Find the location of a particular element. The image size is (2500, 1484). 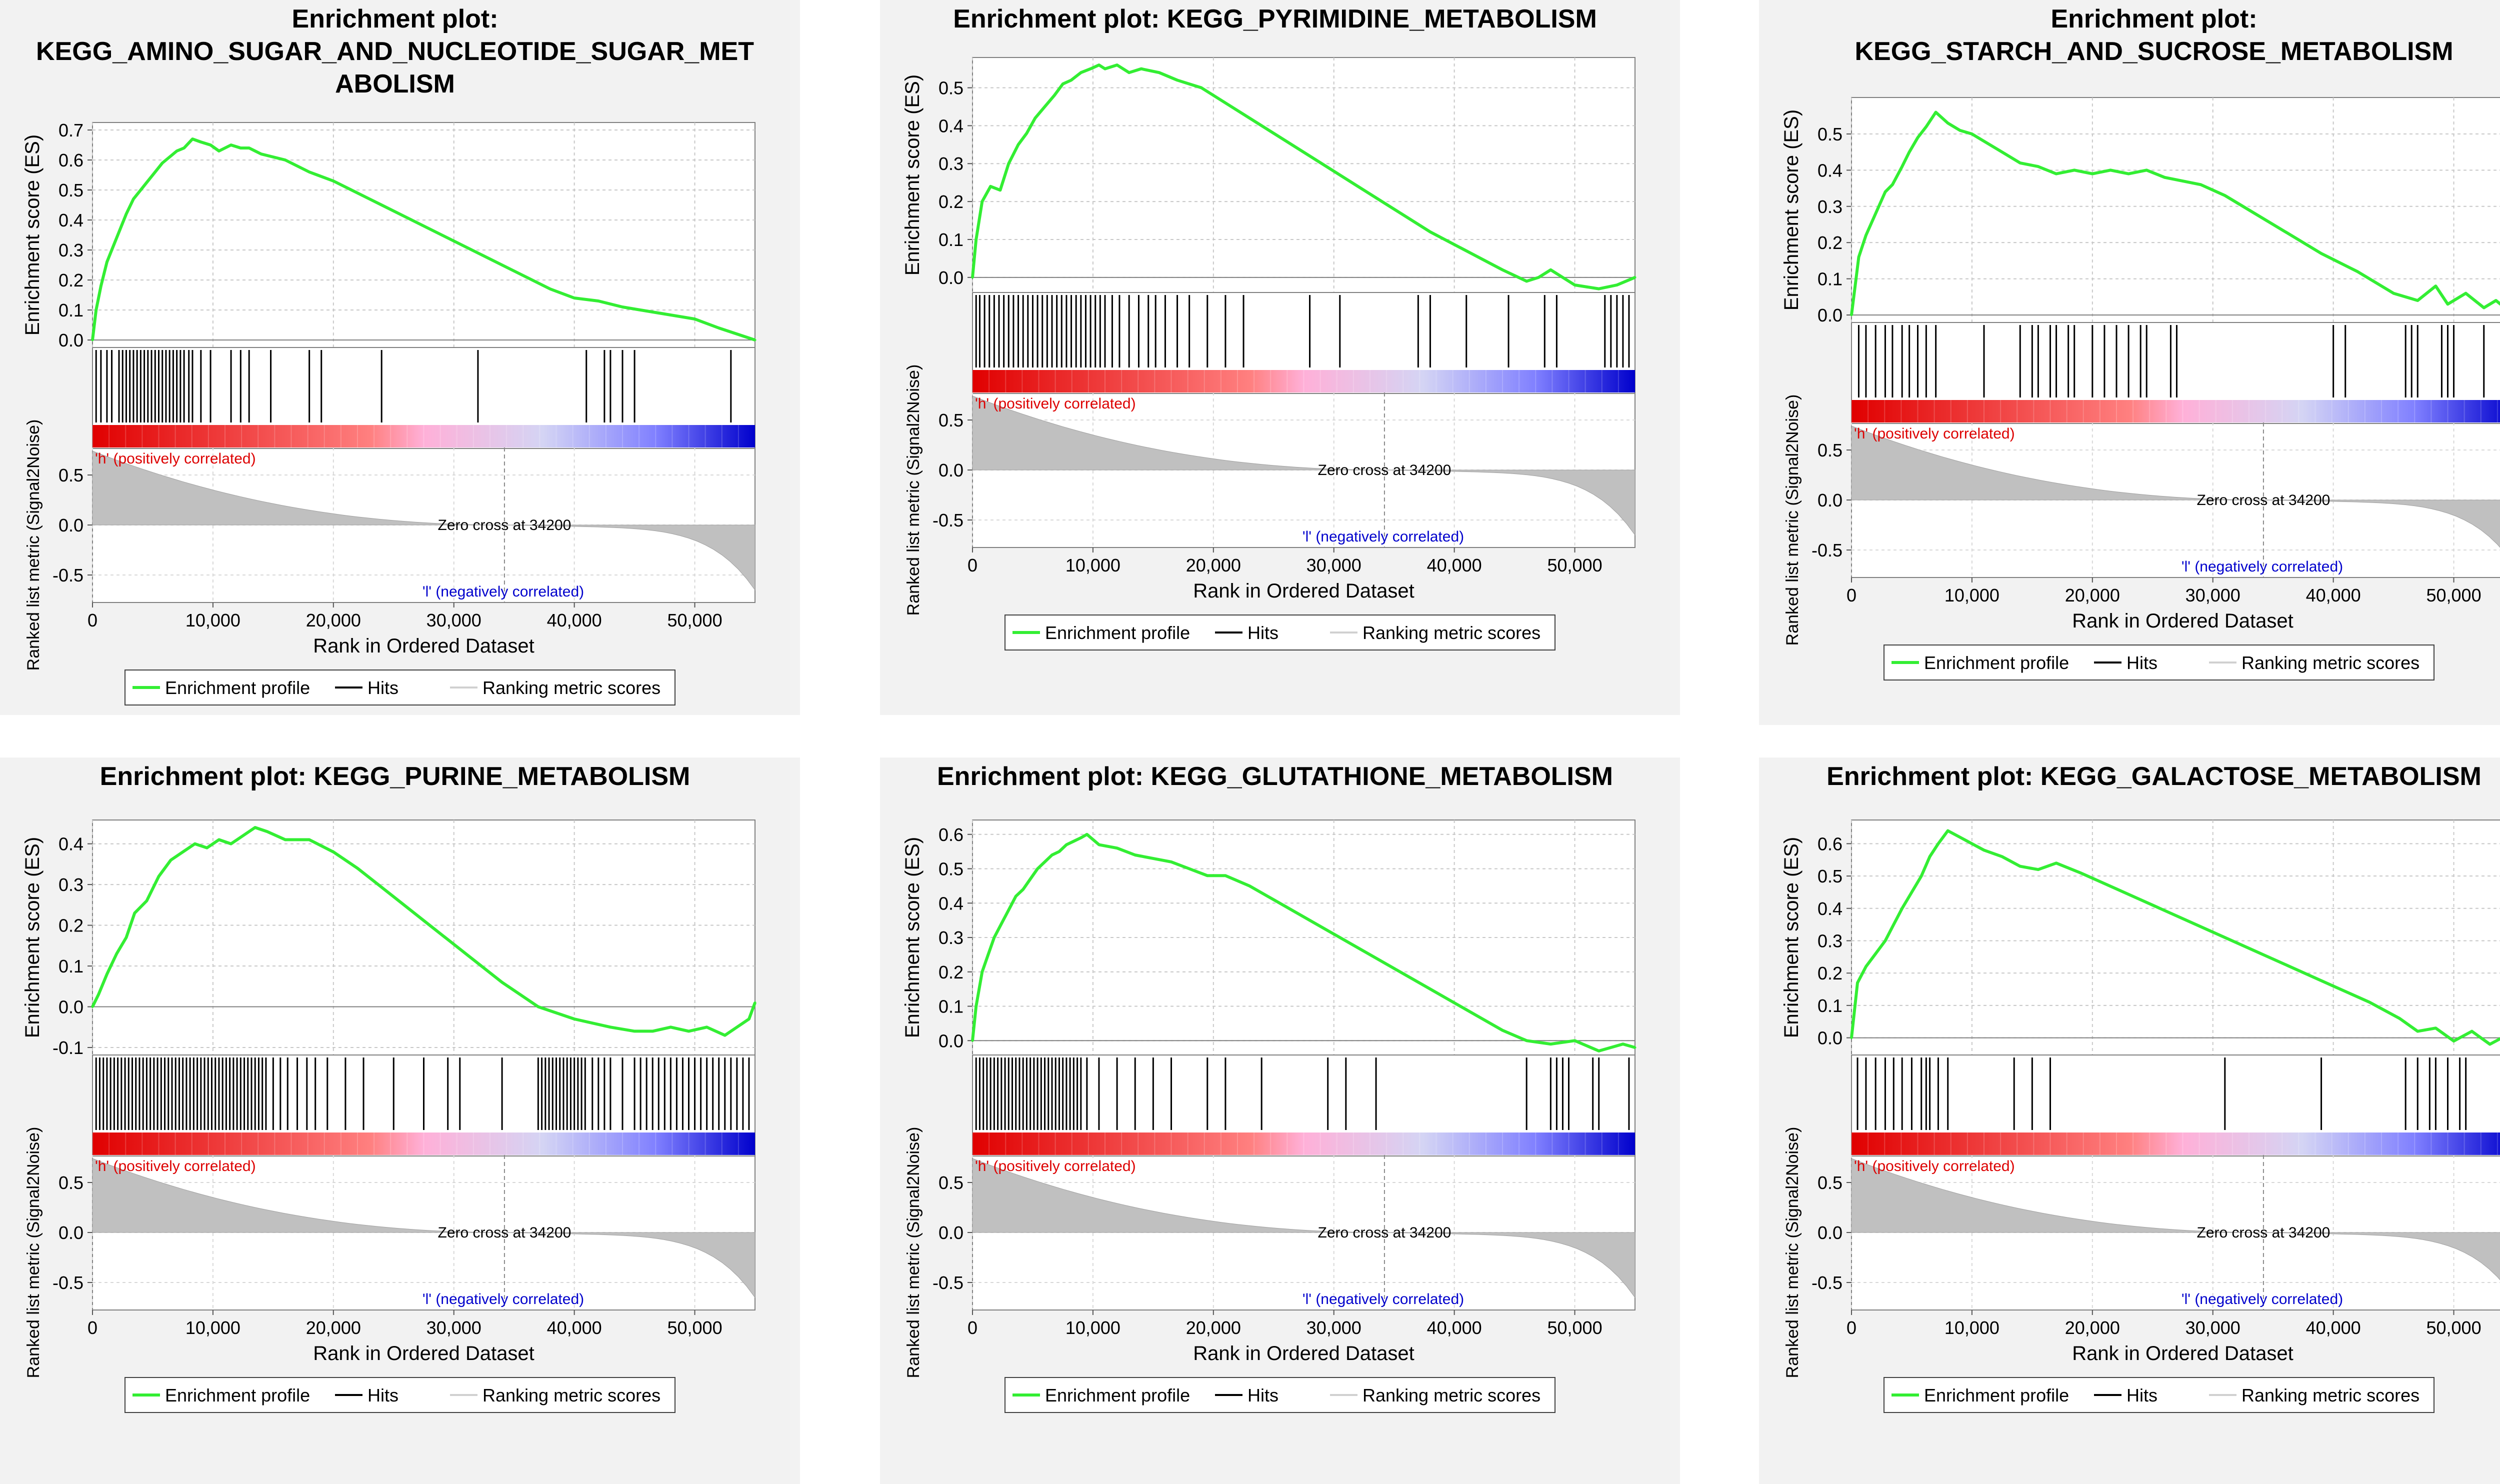

negative-correlated-label: 'l' (negatively correlated) is located at coordinates (2262, 566).